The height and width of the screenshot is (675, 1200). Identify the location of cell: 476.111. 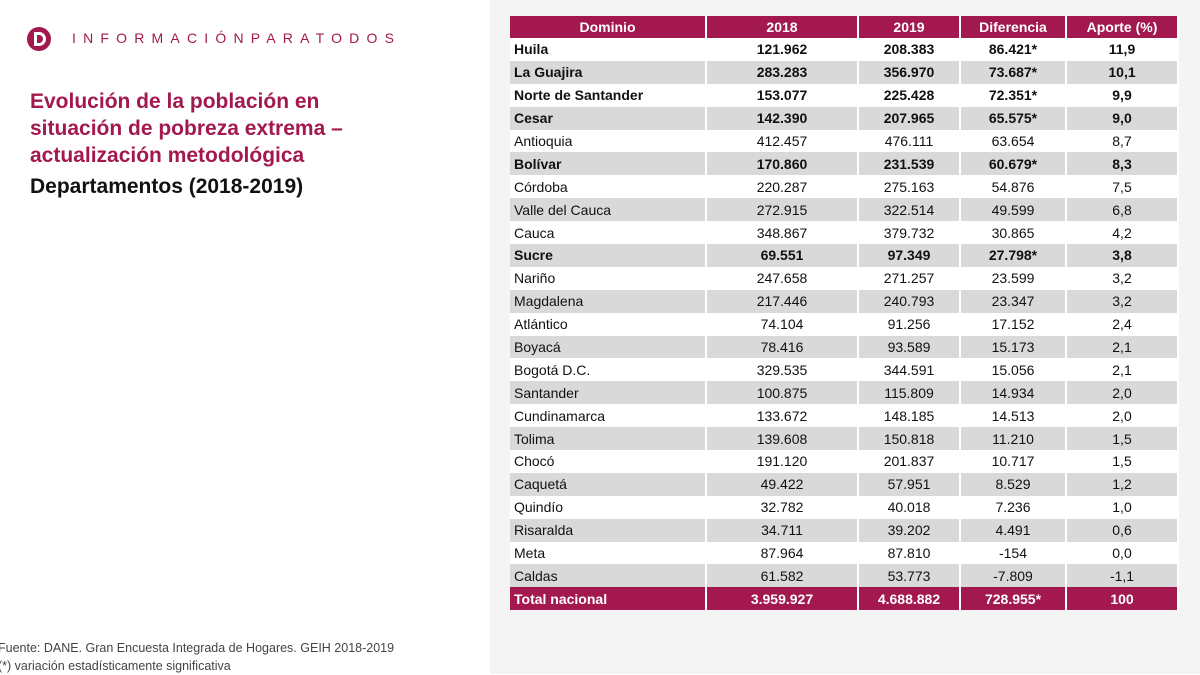
(909, 141).